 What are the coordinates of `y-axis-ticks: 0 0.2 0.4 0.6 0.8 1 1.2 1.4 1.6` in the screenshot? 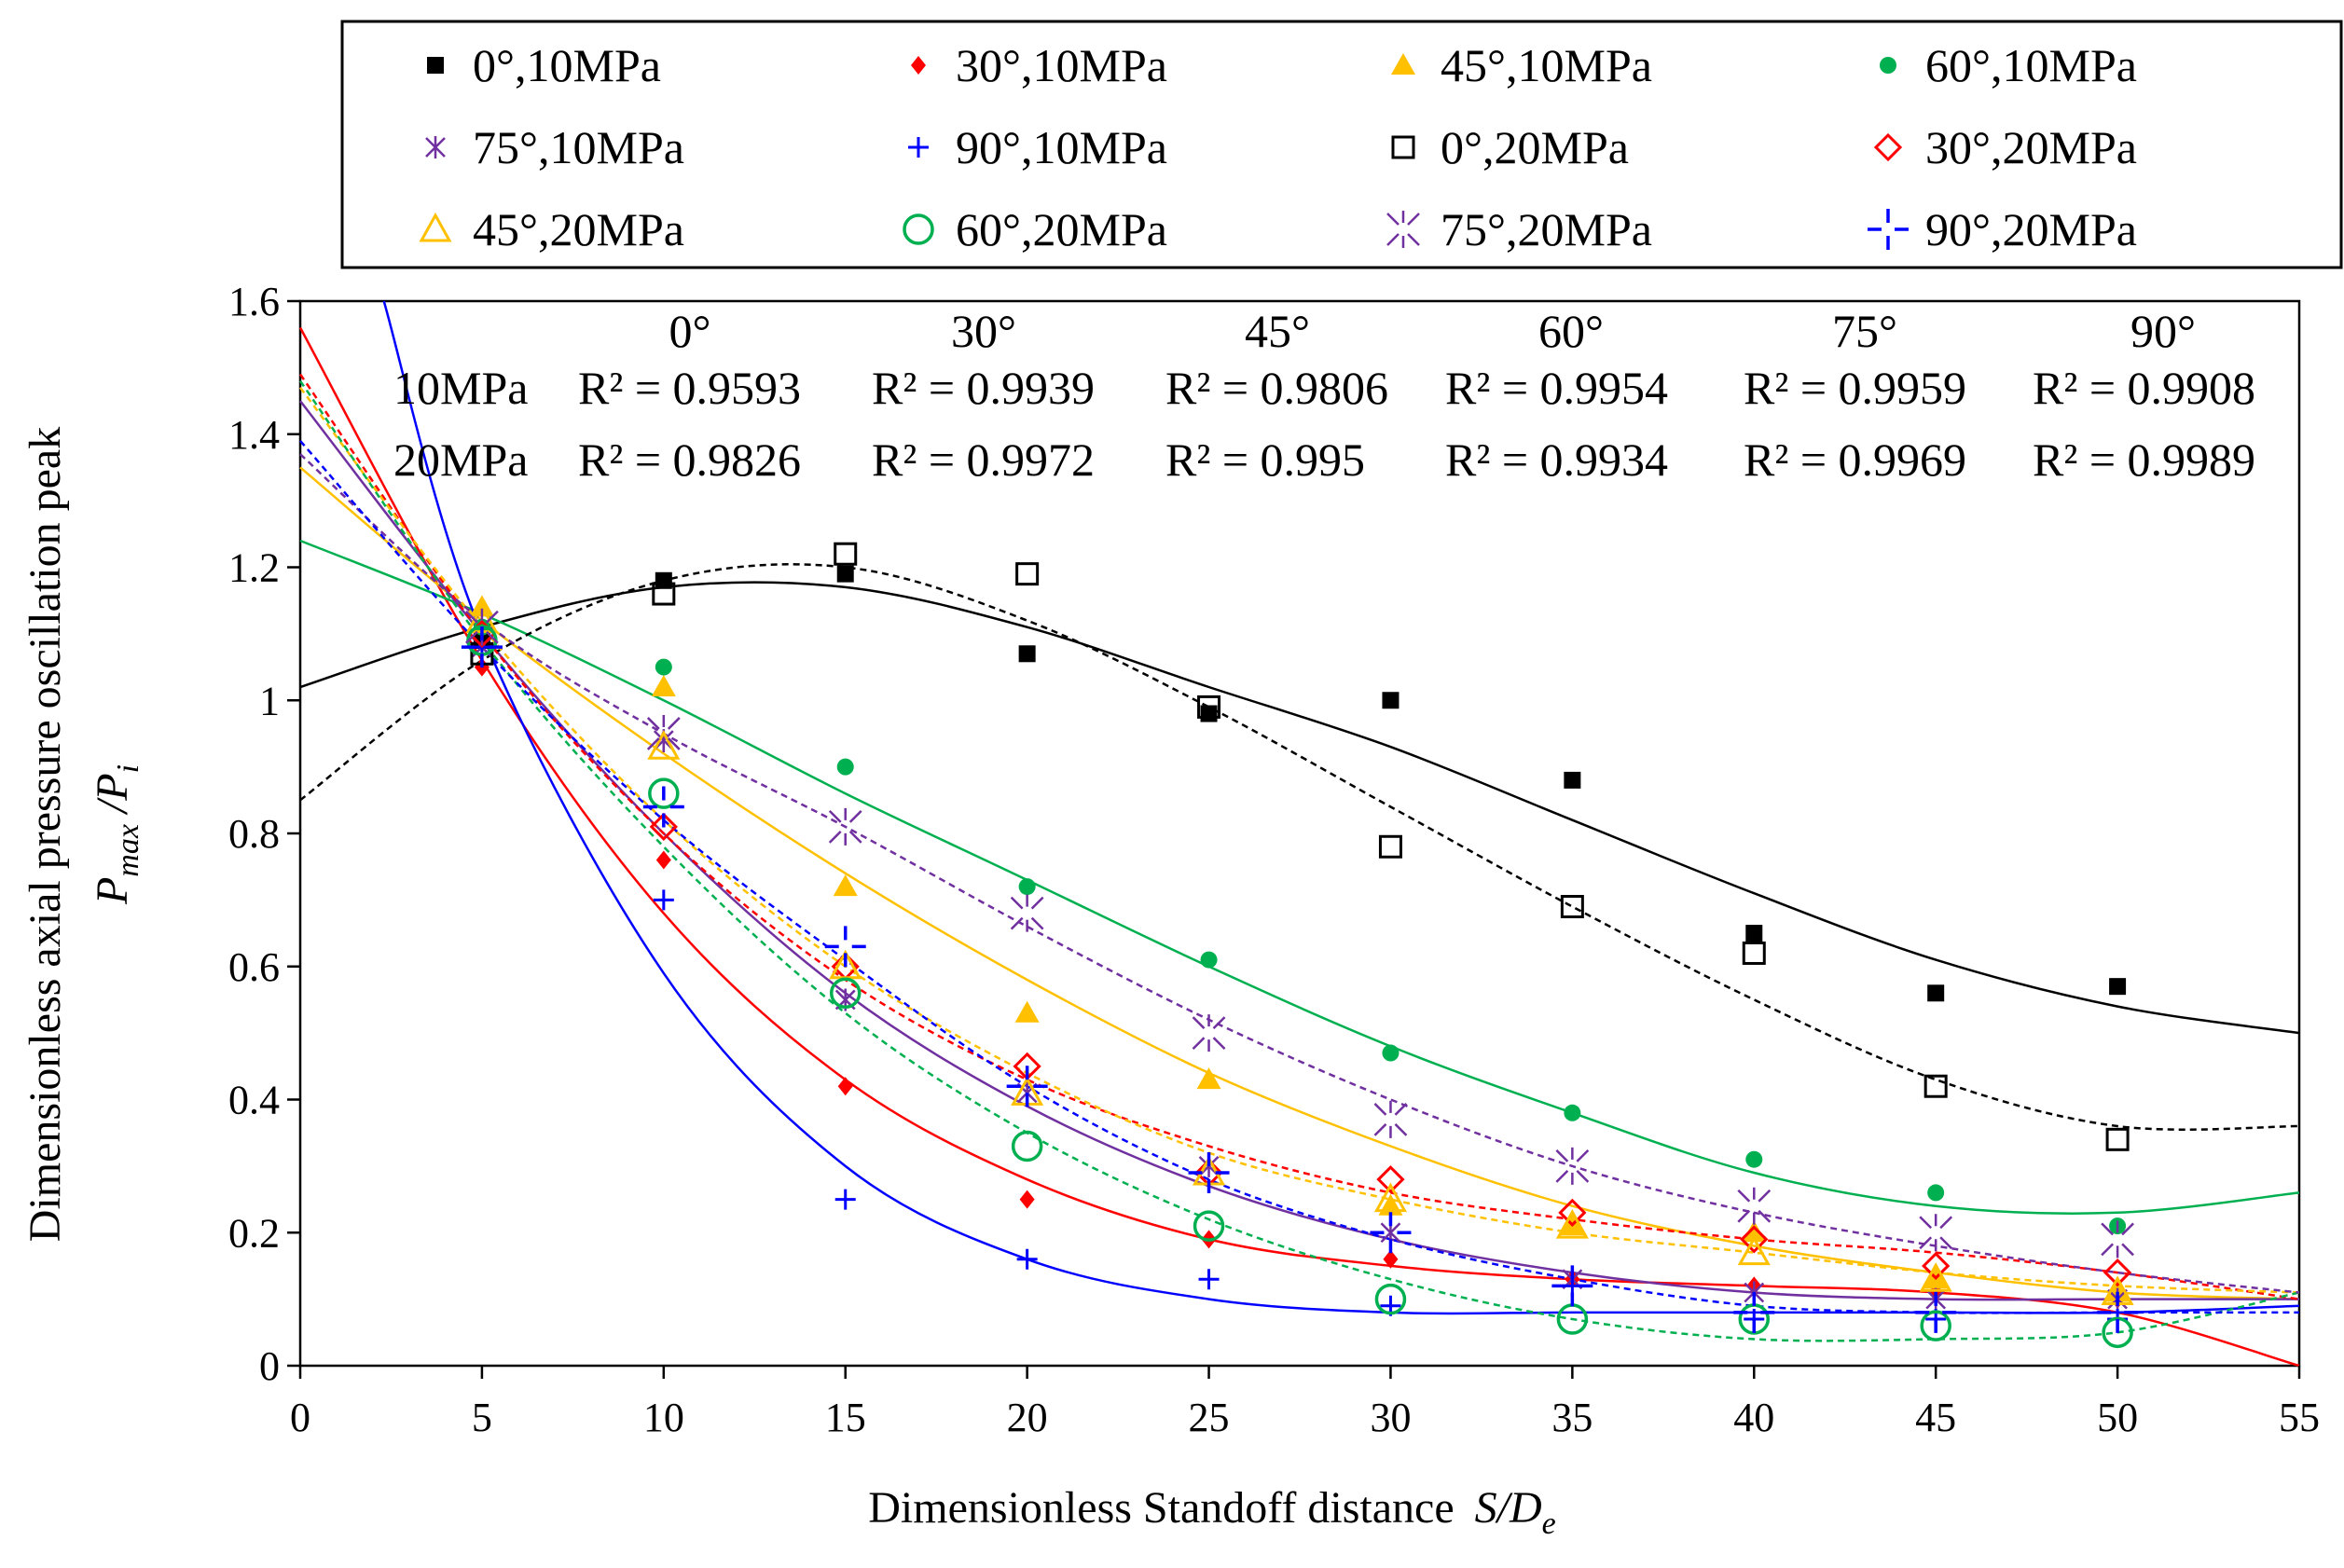 It's located at (264, 834).